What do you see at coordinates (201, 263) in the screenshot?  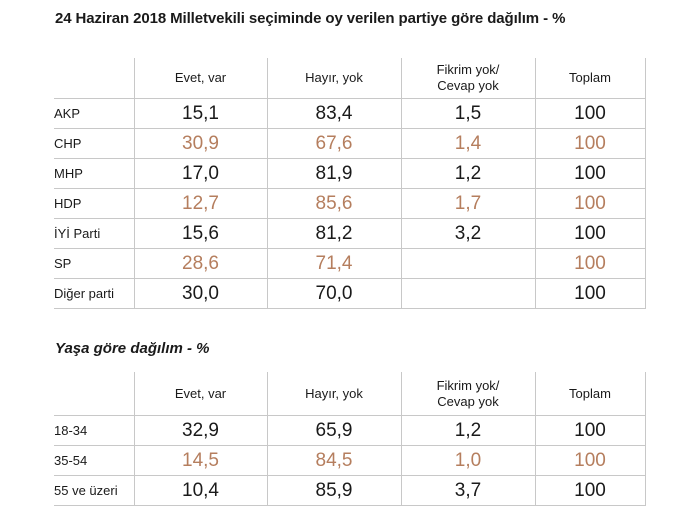 I see `value-cell: 28,6` at bounding box center [201, 263].